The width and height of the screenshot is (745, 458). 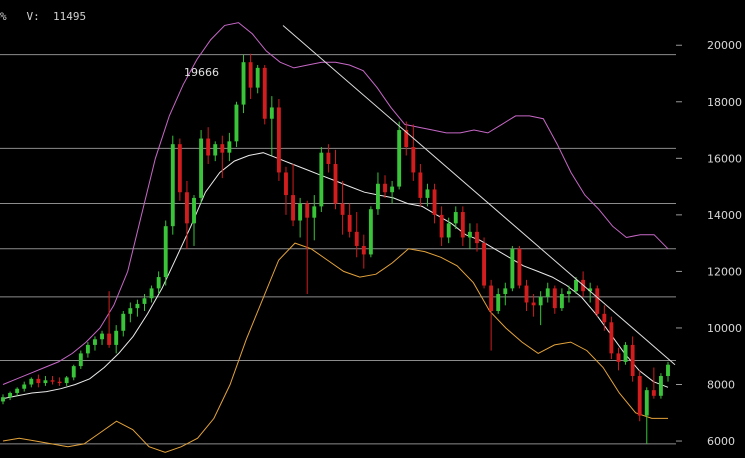 What do you see at coordinates (70, 16) in the screenshot?
I see `volume-value: 11495` at bounding box center [70, 16].